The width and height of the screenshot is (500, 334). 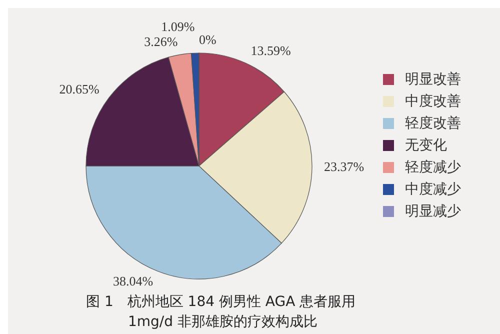 I want to click on data-label: 13.59%, so click(x=271, y=50).